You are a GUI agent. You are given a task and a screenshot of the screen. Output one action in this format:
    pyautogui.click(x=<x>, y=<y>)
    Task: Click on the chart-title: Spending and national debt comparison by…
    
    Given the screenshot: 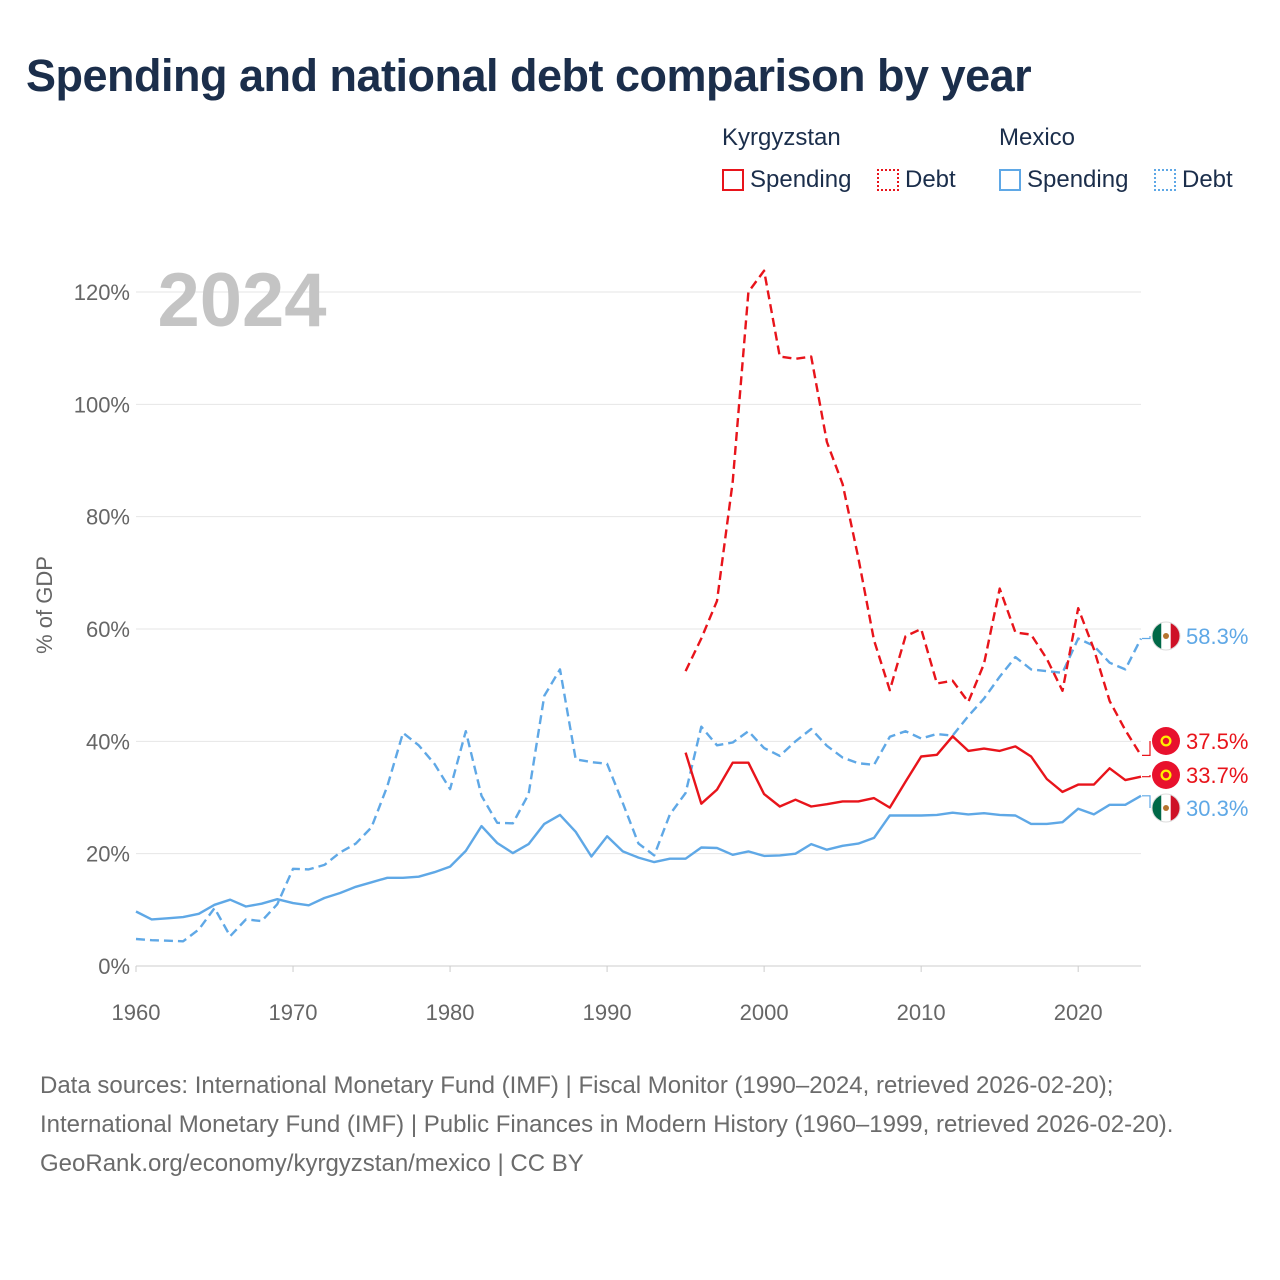 What is the action you would take?
    pyautogui.click(x=529, y=75)
    